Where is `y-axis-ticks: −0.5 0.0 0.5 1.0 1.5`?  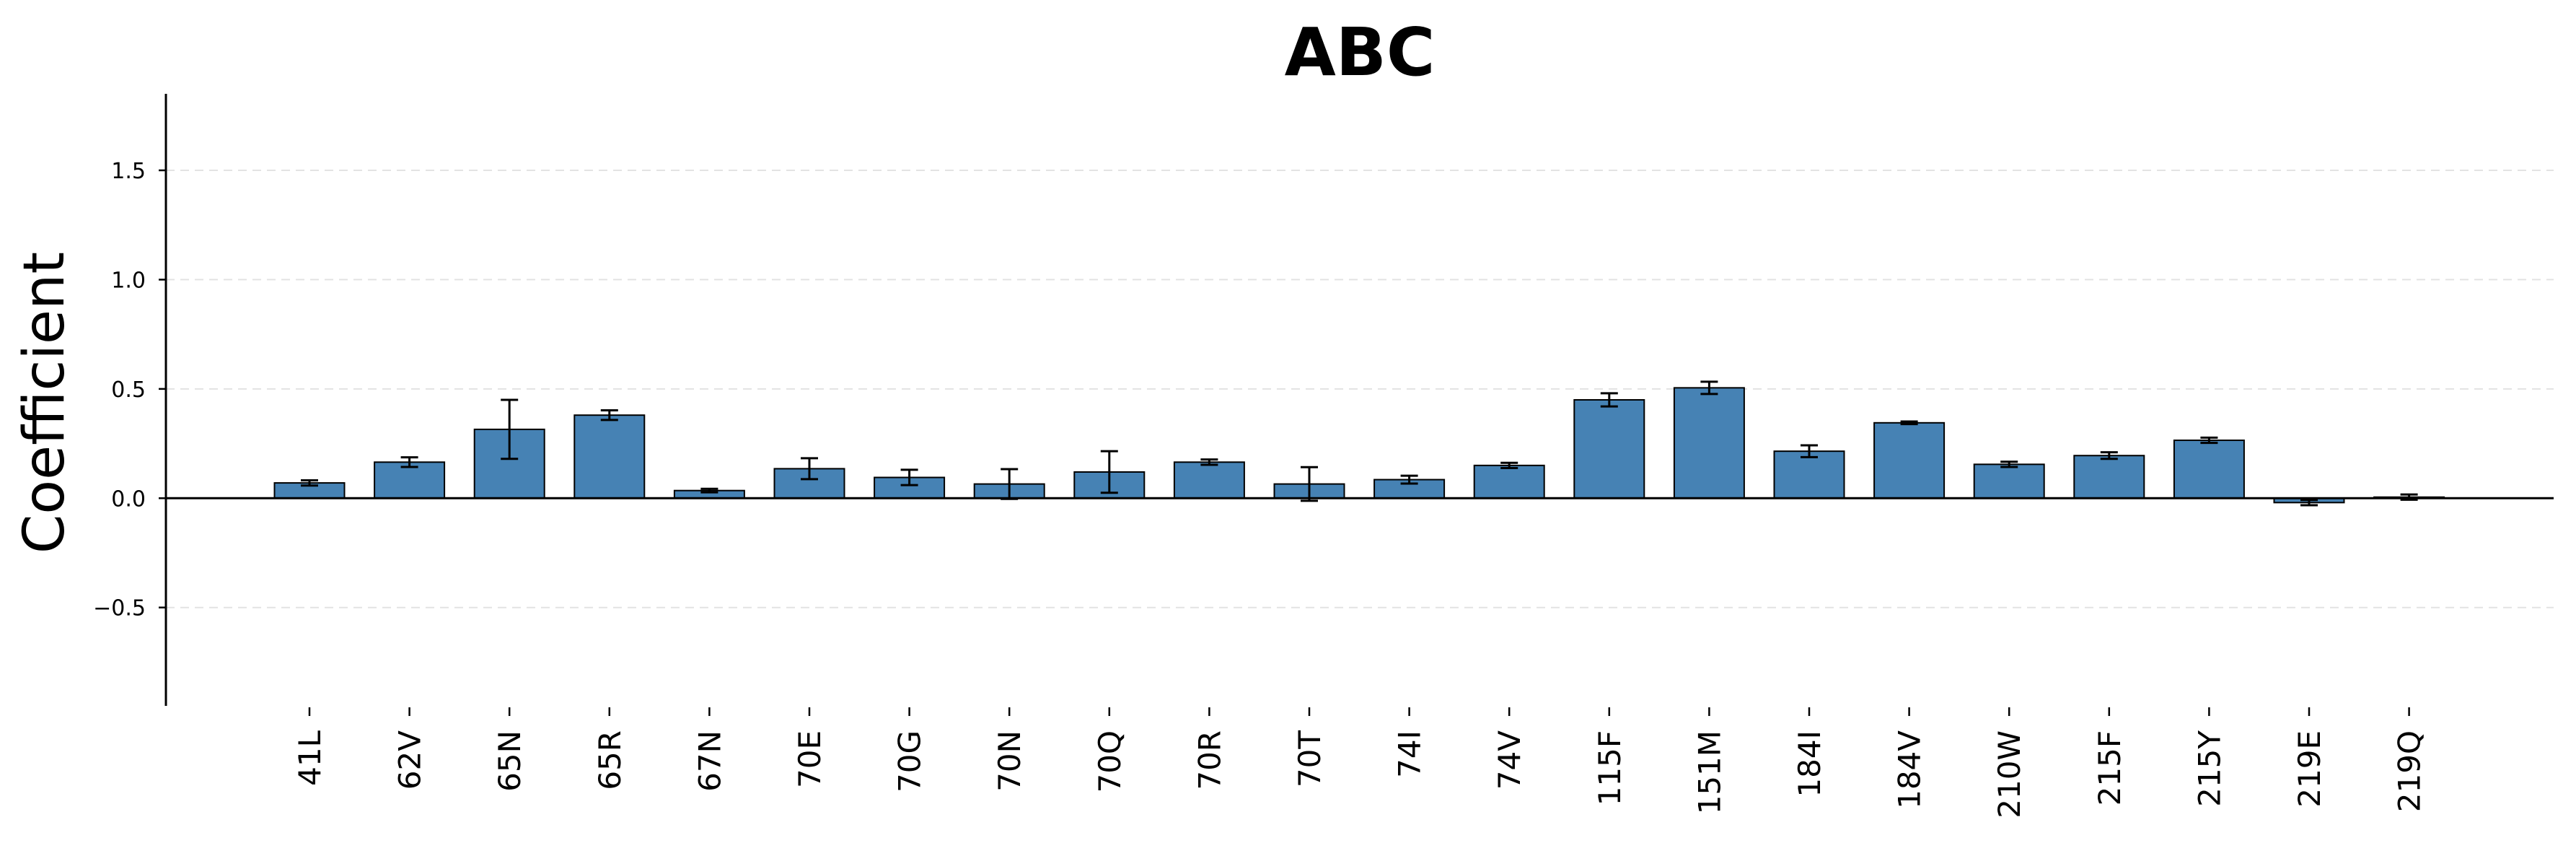 y-axis-ticks: −0.5 0.0 0.5 1.0 1.5 is located at coordinates (129, 390).